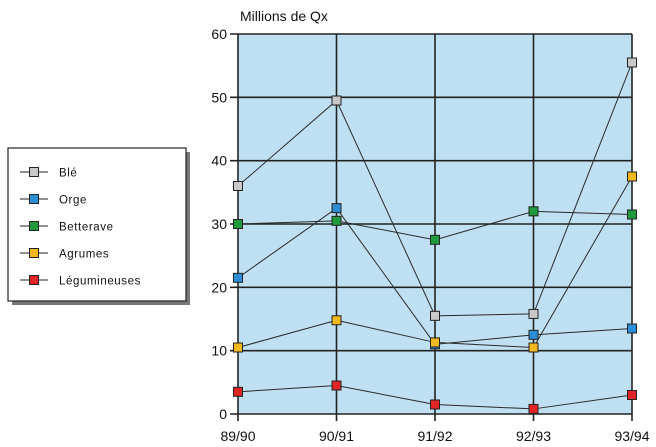 The width and height of the screenshot is (656, 447). Describe the element at coordinates (284, 16) in the screenshot. I see `y-axis-label: Millions de Qx` at that location.